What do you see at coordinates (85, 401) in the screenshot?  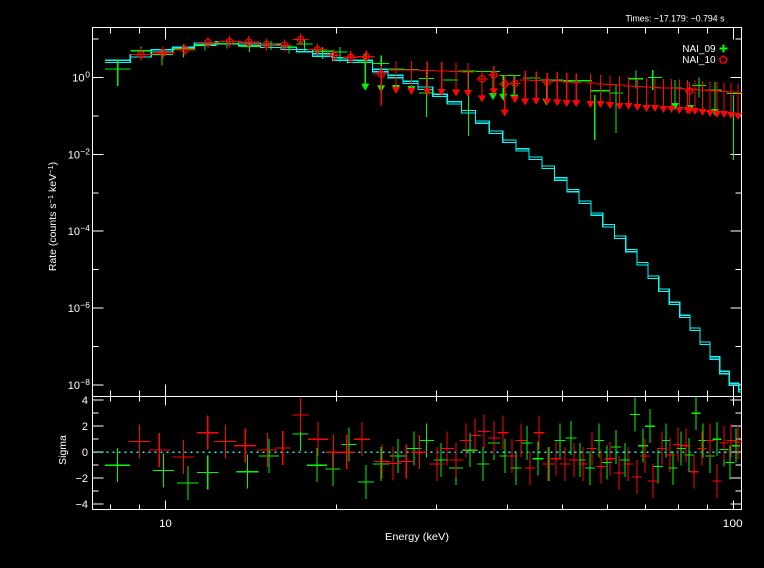 I see `svg-text: 4` at bounding box center [85, 401].